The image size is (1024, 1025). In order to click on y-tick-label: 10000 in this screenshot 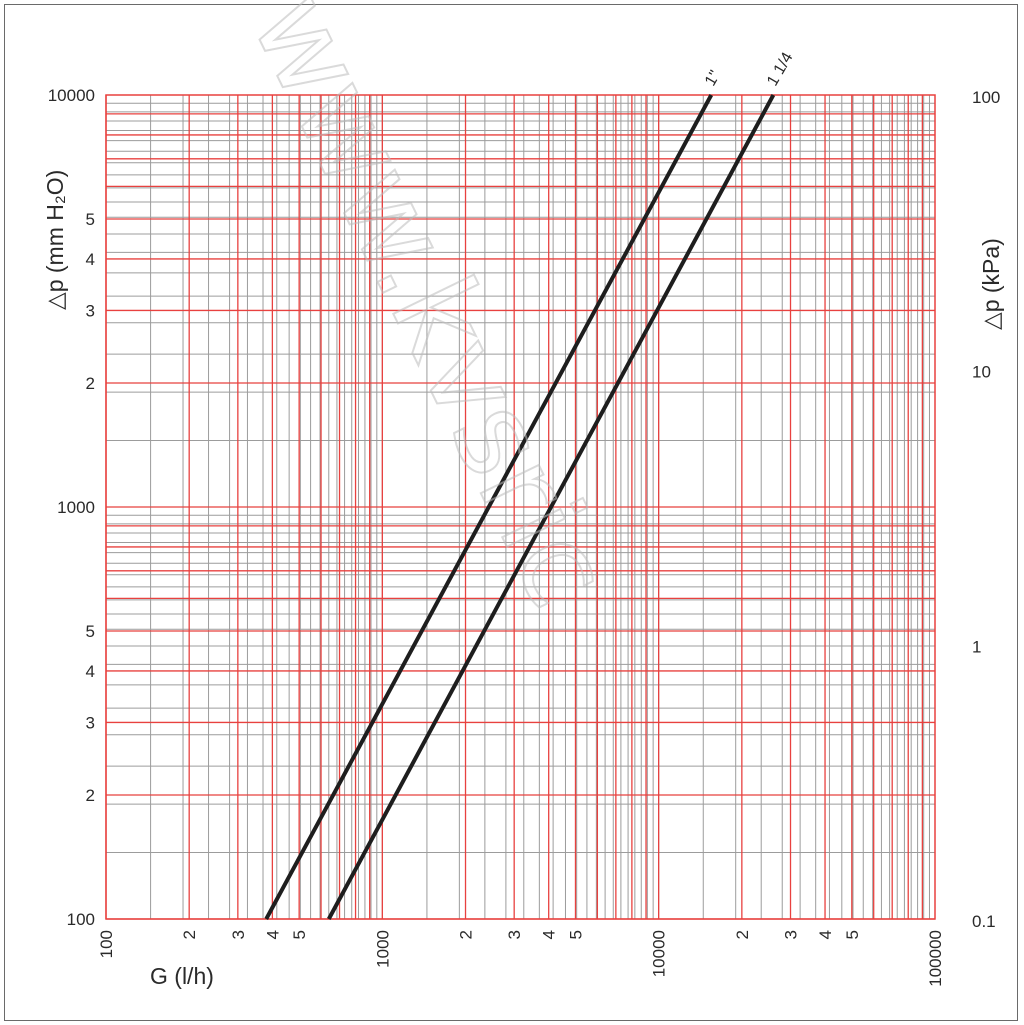, I will do `click(71, 95)`.